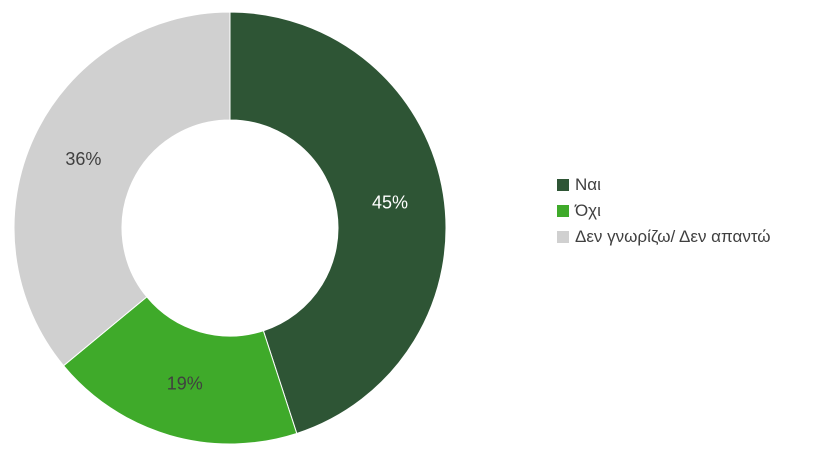  What do you see at coordinates (390, 203) in the screenshot?
I see `slice-label-yes: 45%` at bounding box center [390, 203].